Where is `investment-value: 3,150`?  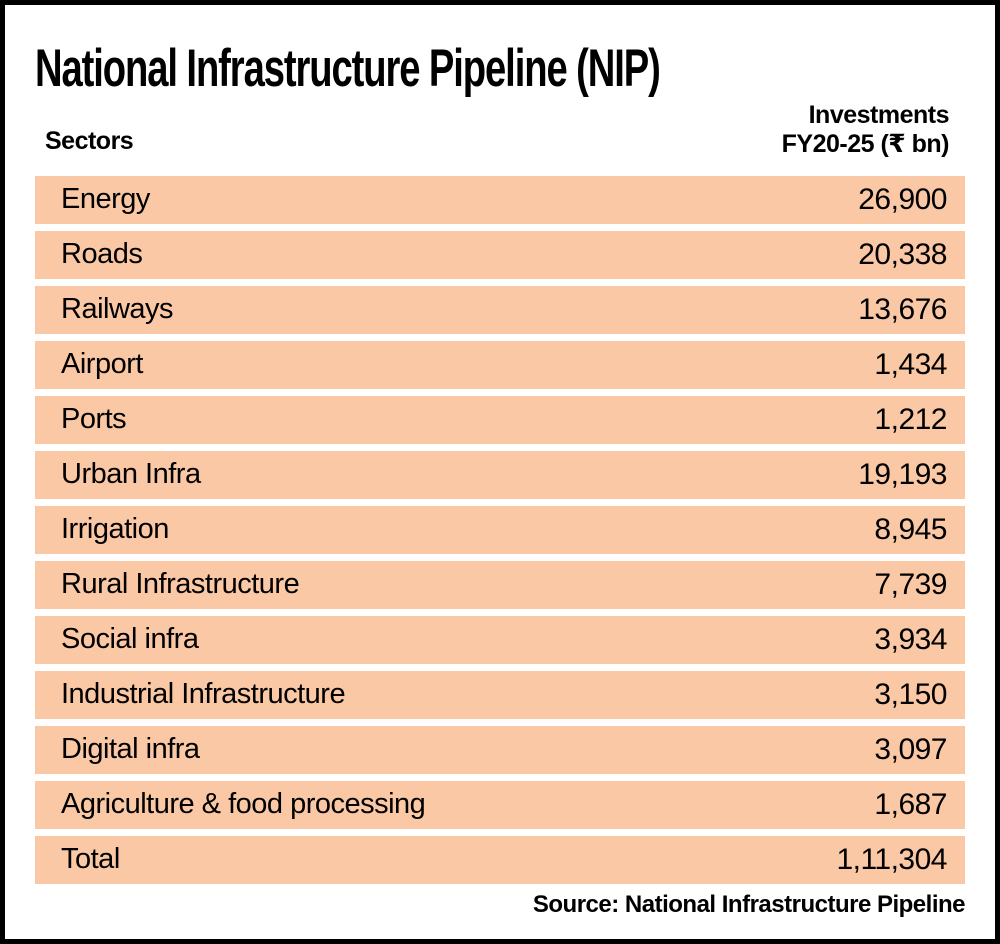 investment-value: 3,150 is located at coordinates (910, 694).